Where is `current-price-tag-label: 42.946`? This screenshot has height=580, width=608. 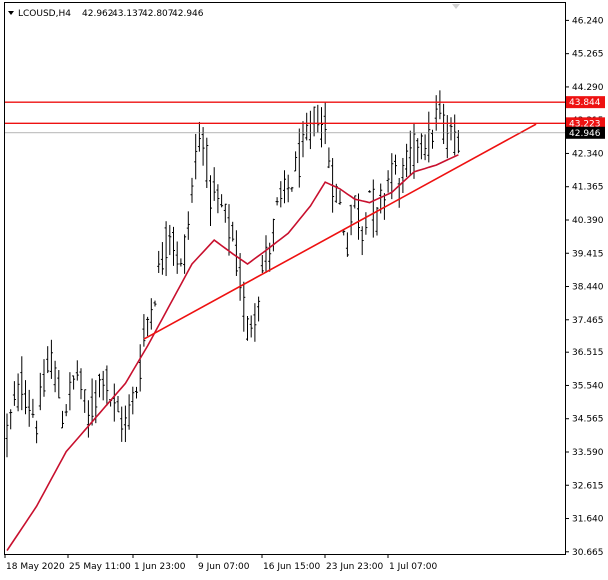 current-price-tag-label: 42.946 is located at coordinates (585, 134).